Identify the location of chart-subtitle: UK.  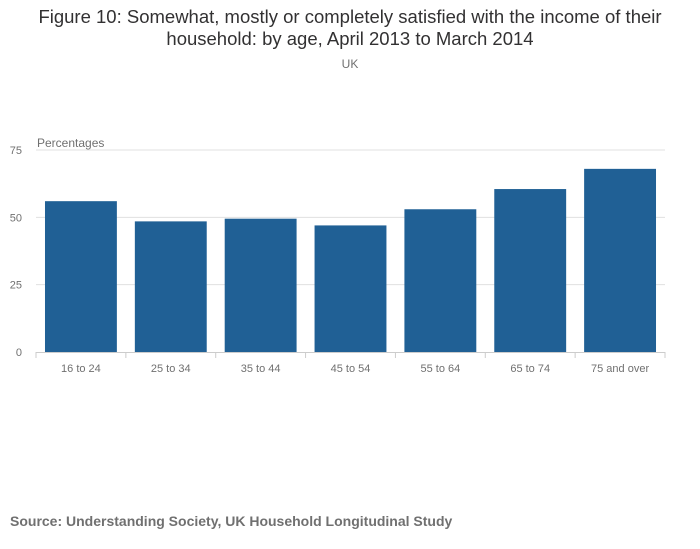
(350, 64).